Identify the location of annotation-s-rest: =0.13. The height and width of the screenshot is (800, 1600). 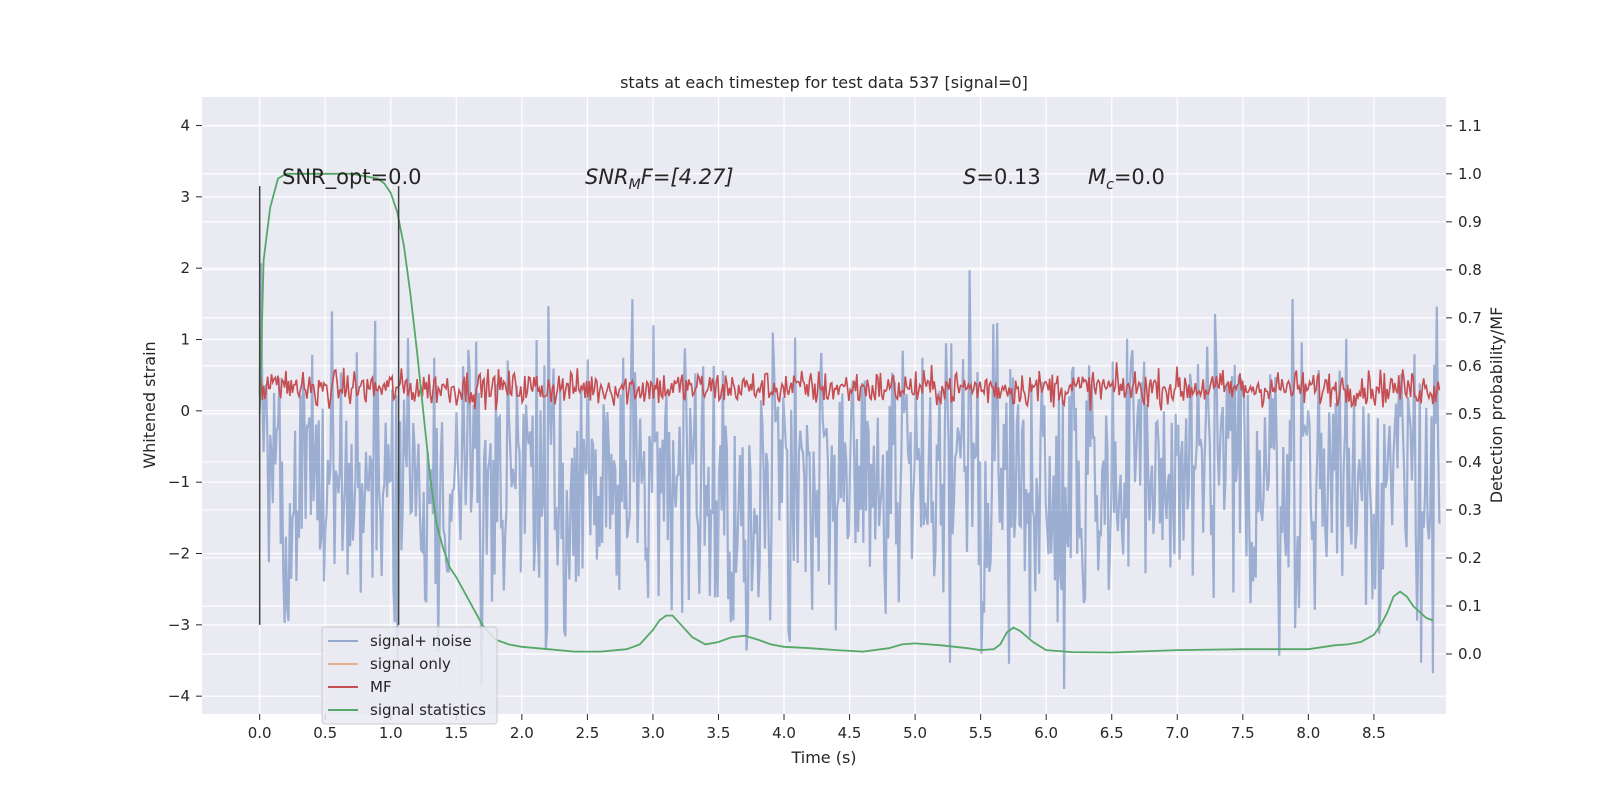
(1008, 177).